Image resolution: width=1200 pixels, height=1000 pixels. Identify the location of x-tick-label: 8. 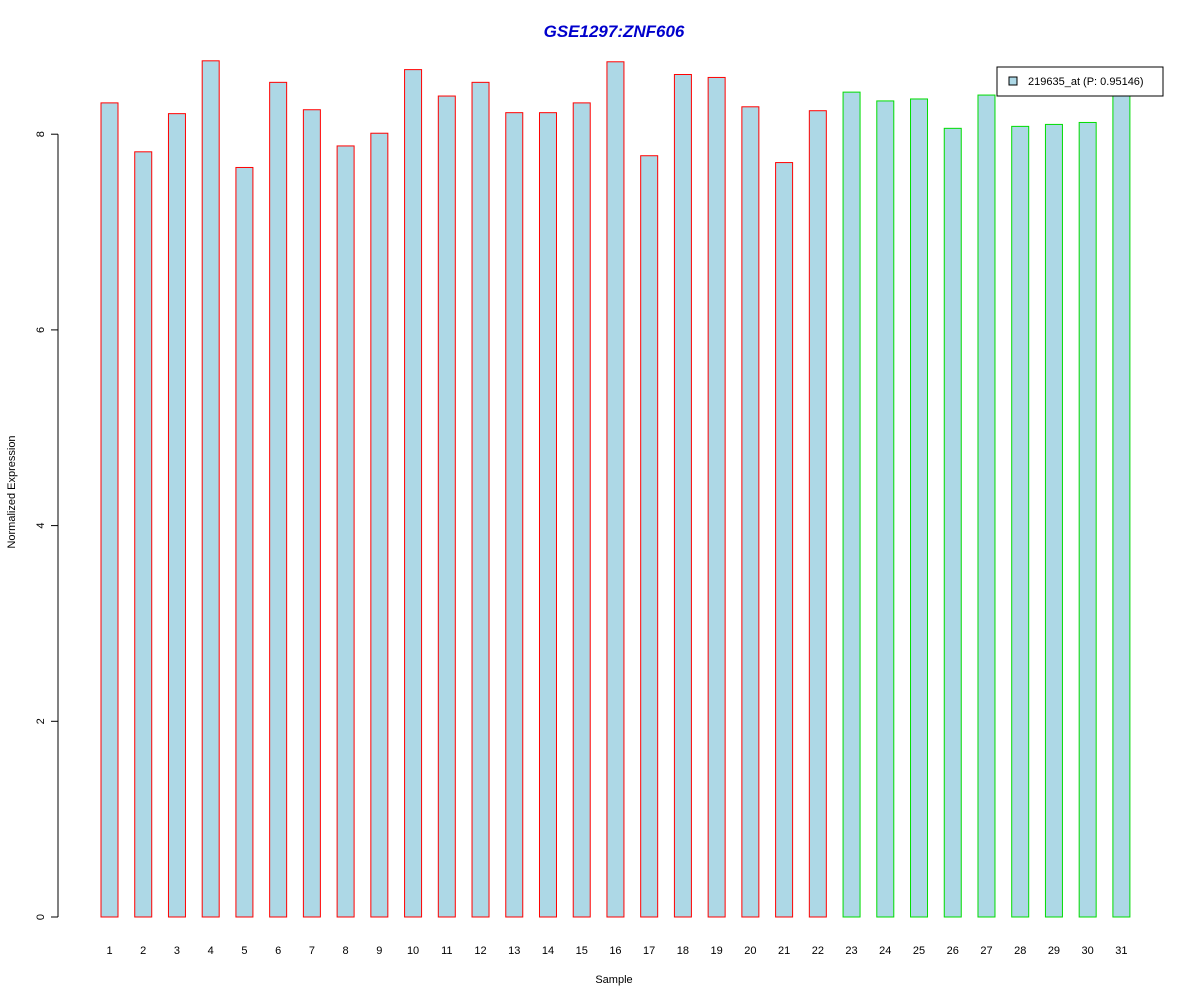
(346, 951).